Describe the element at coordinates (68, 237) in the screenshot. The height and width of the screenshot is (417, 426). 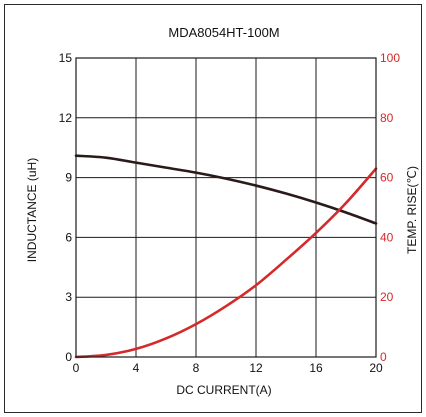
I see `y-tick-label: 6` at that location.